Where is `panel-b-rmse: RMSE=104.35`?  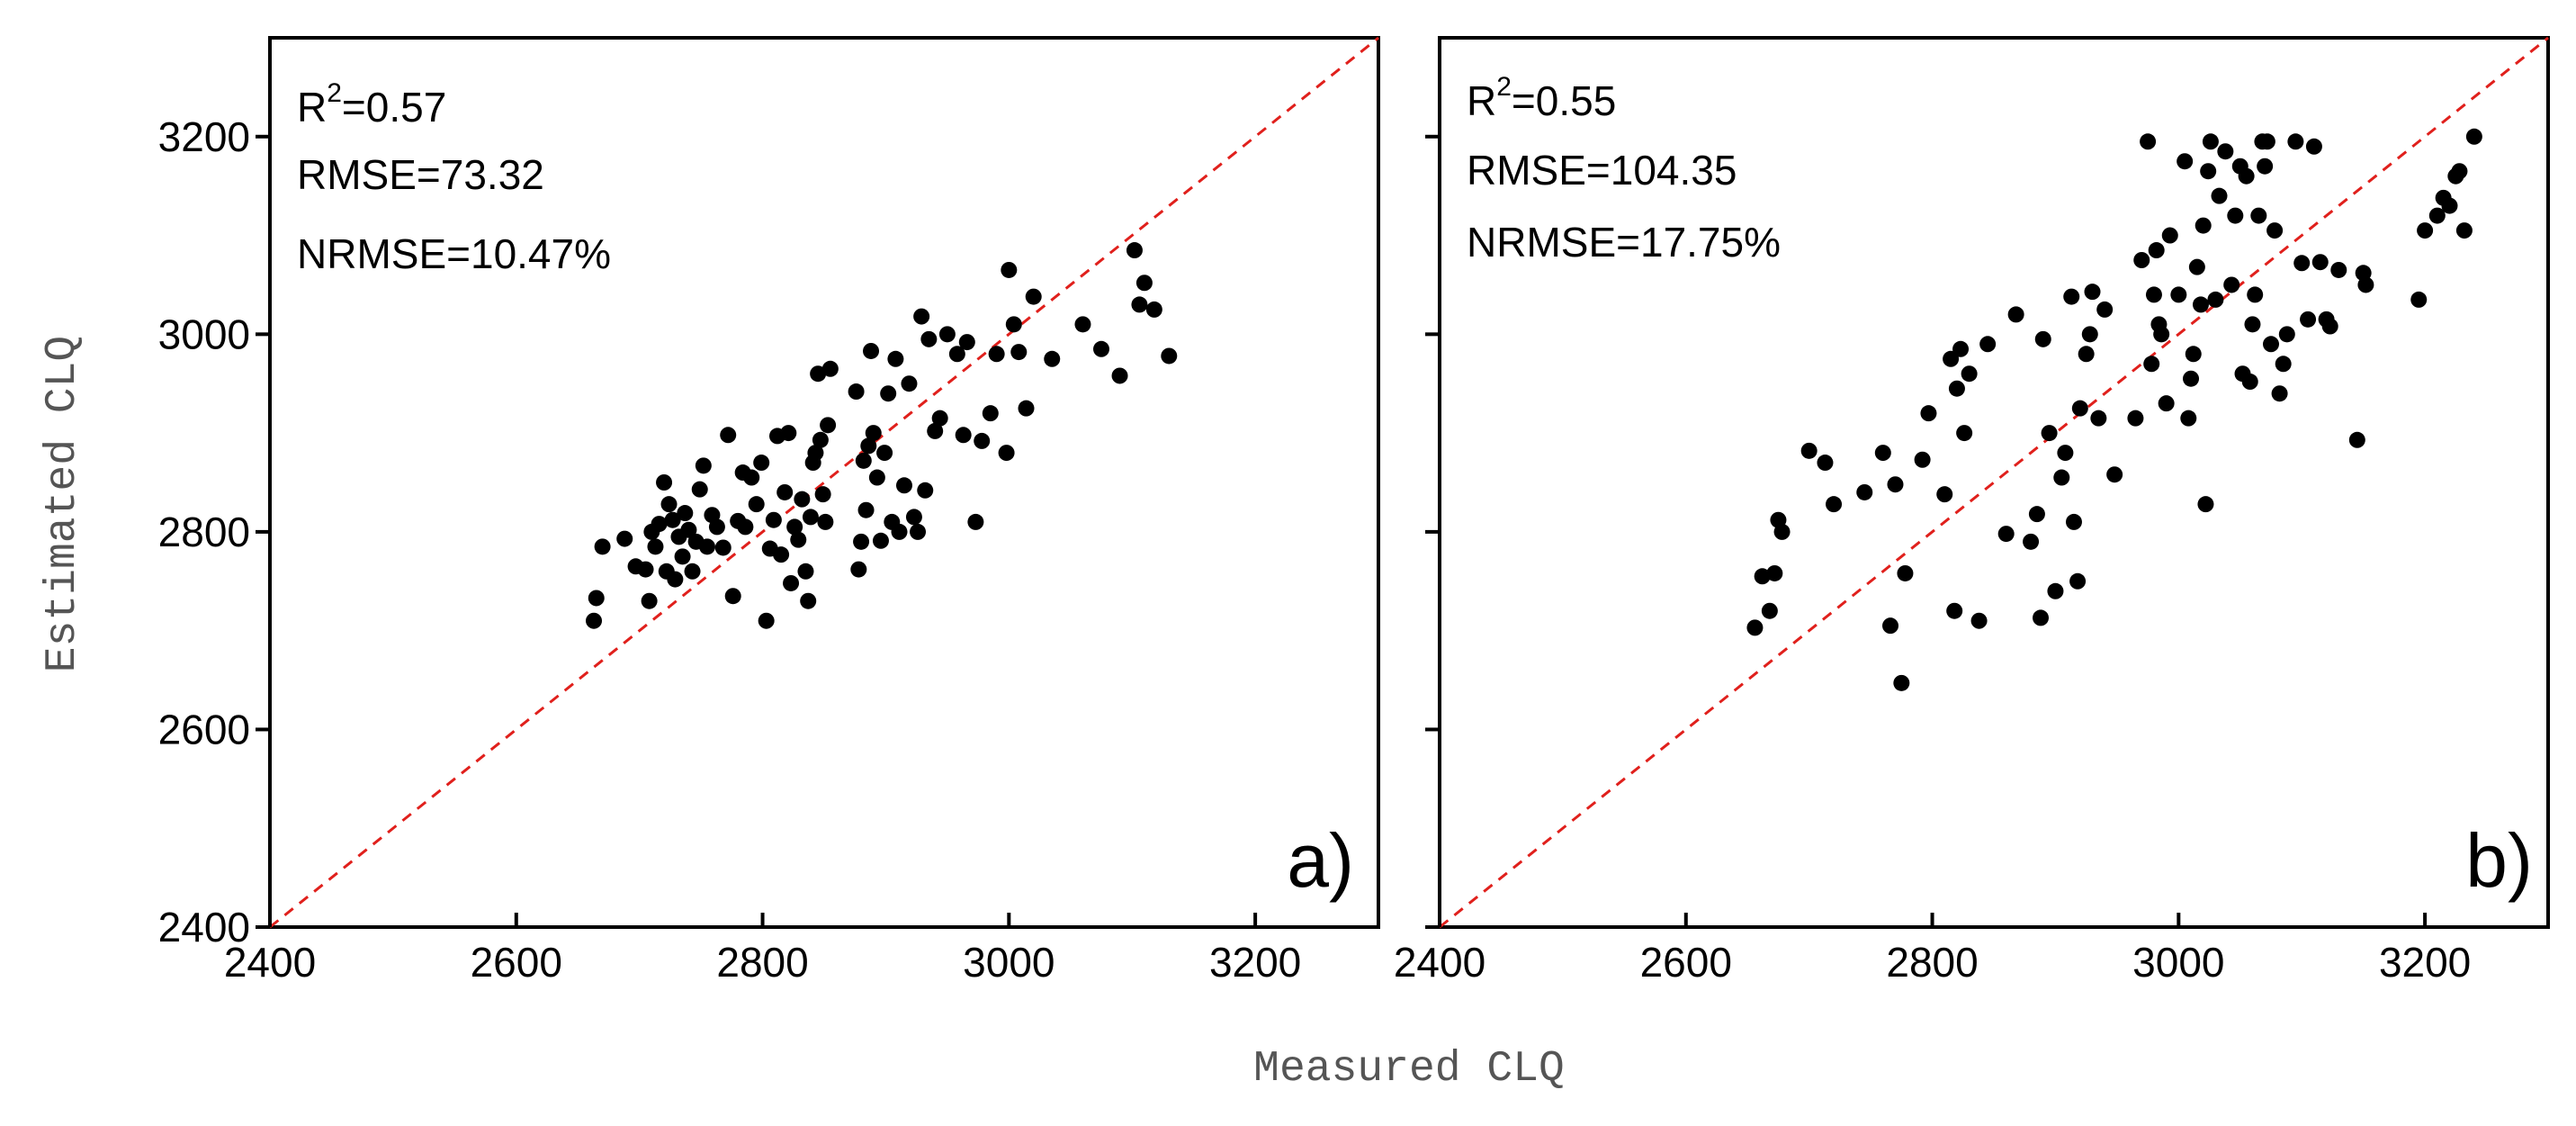
panel-b-rmse: RMSE=104.35 is located at coordinates (1602, 170).